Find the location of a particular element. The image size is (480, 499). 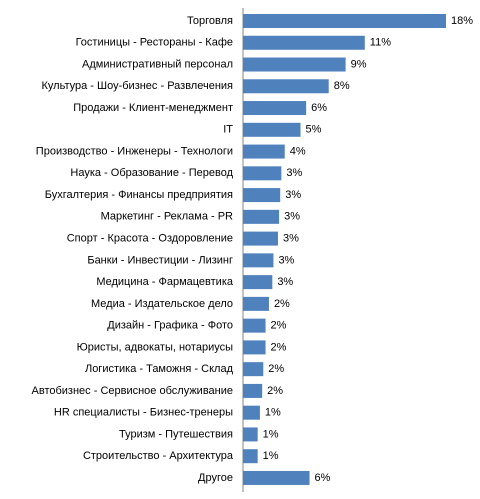

category-label: Культура - Шоу-бизнес - Развлечения is located at coordinates (138, 86).